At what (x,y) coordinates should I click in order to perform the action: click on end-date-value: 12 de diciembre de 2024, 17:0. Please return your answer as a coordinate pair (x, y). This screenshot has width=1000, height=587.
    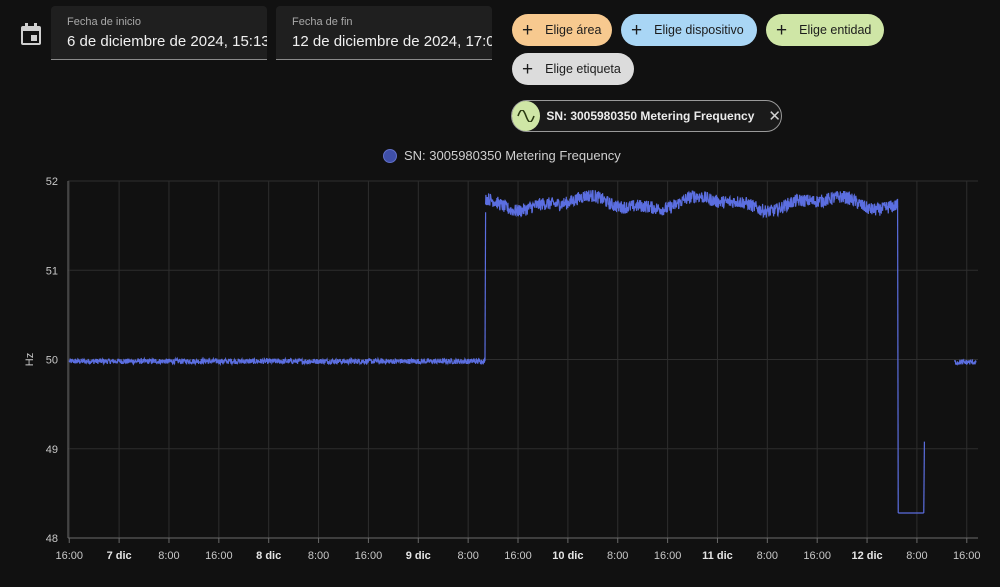
    Looking at the image, I should click on (392, 41).